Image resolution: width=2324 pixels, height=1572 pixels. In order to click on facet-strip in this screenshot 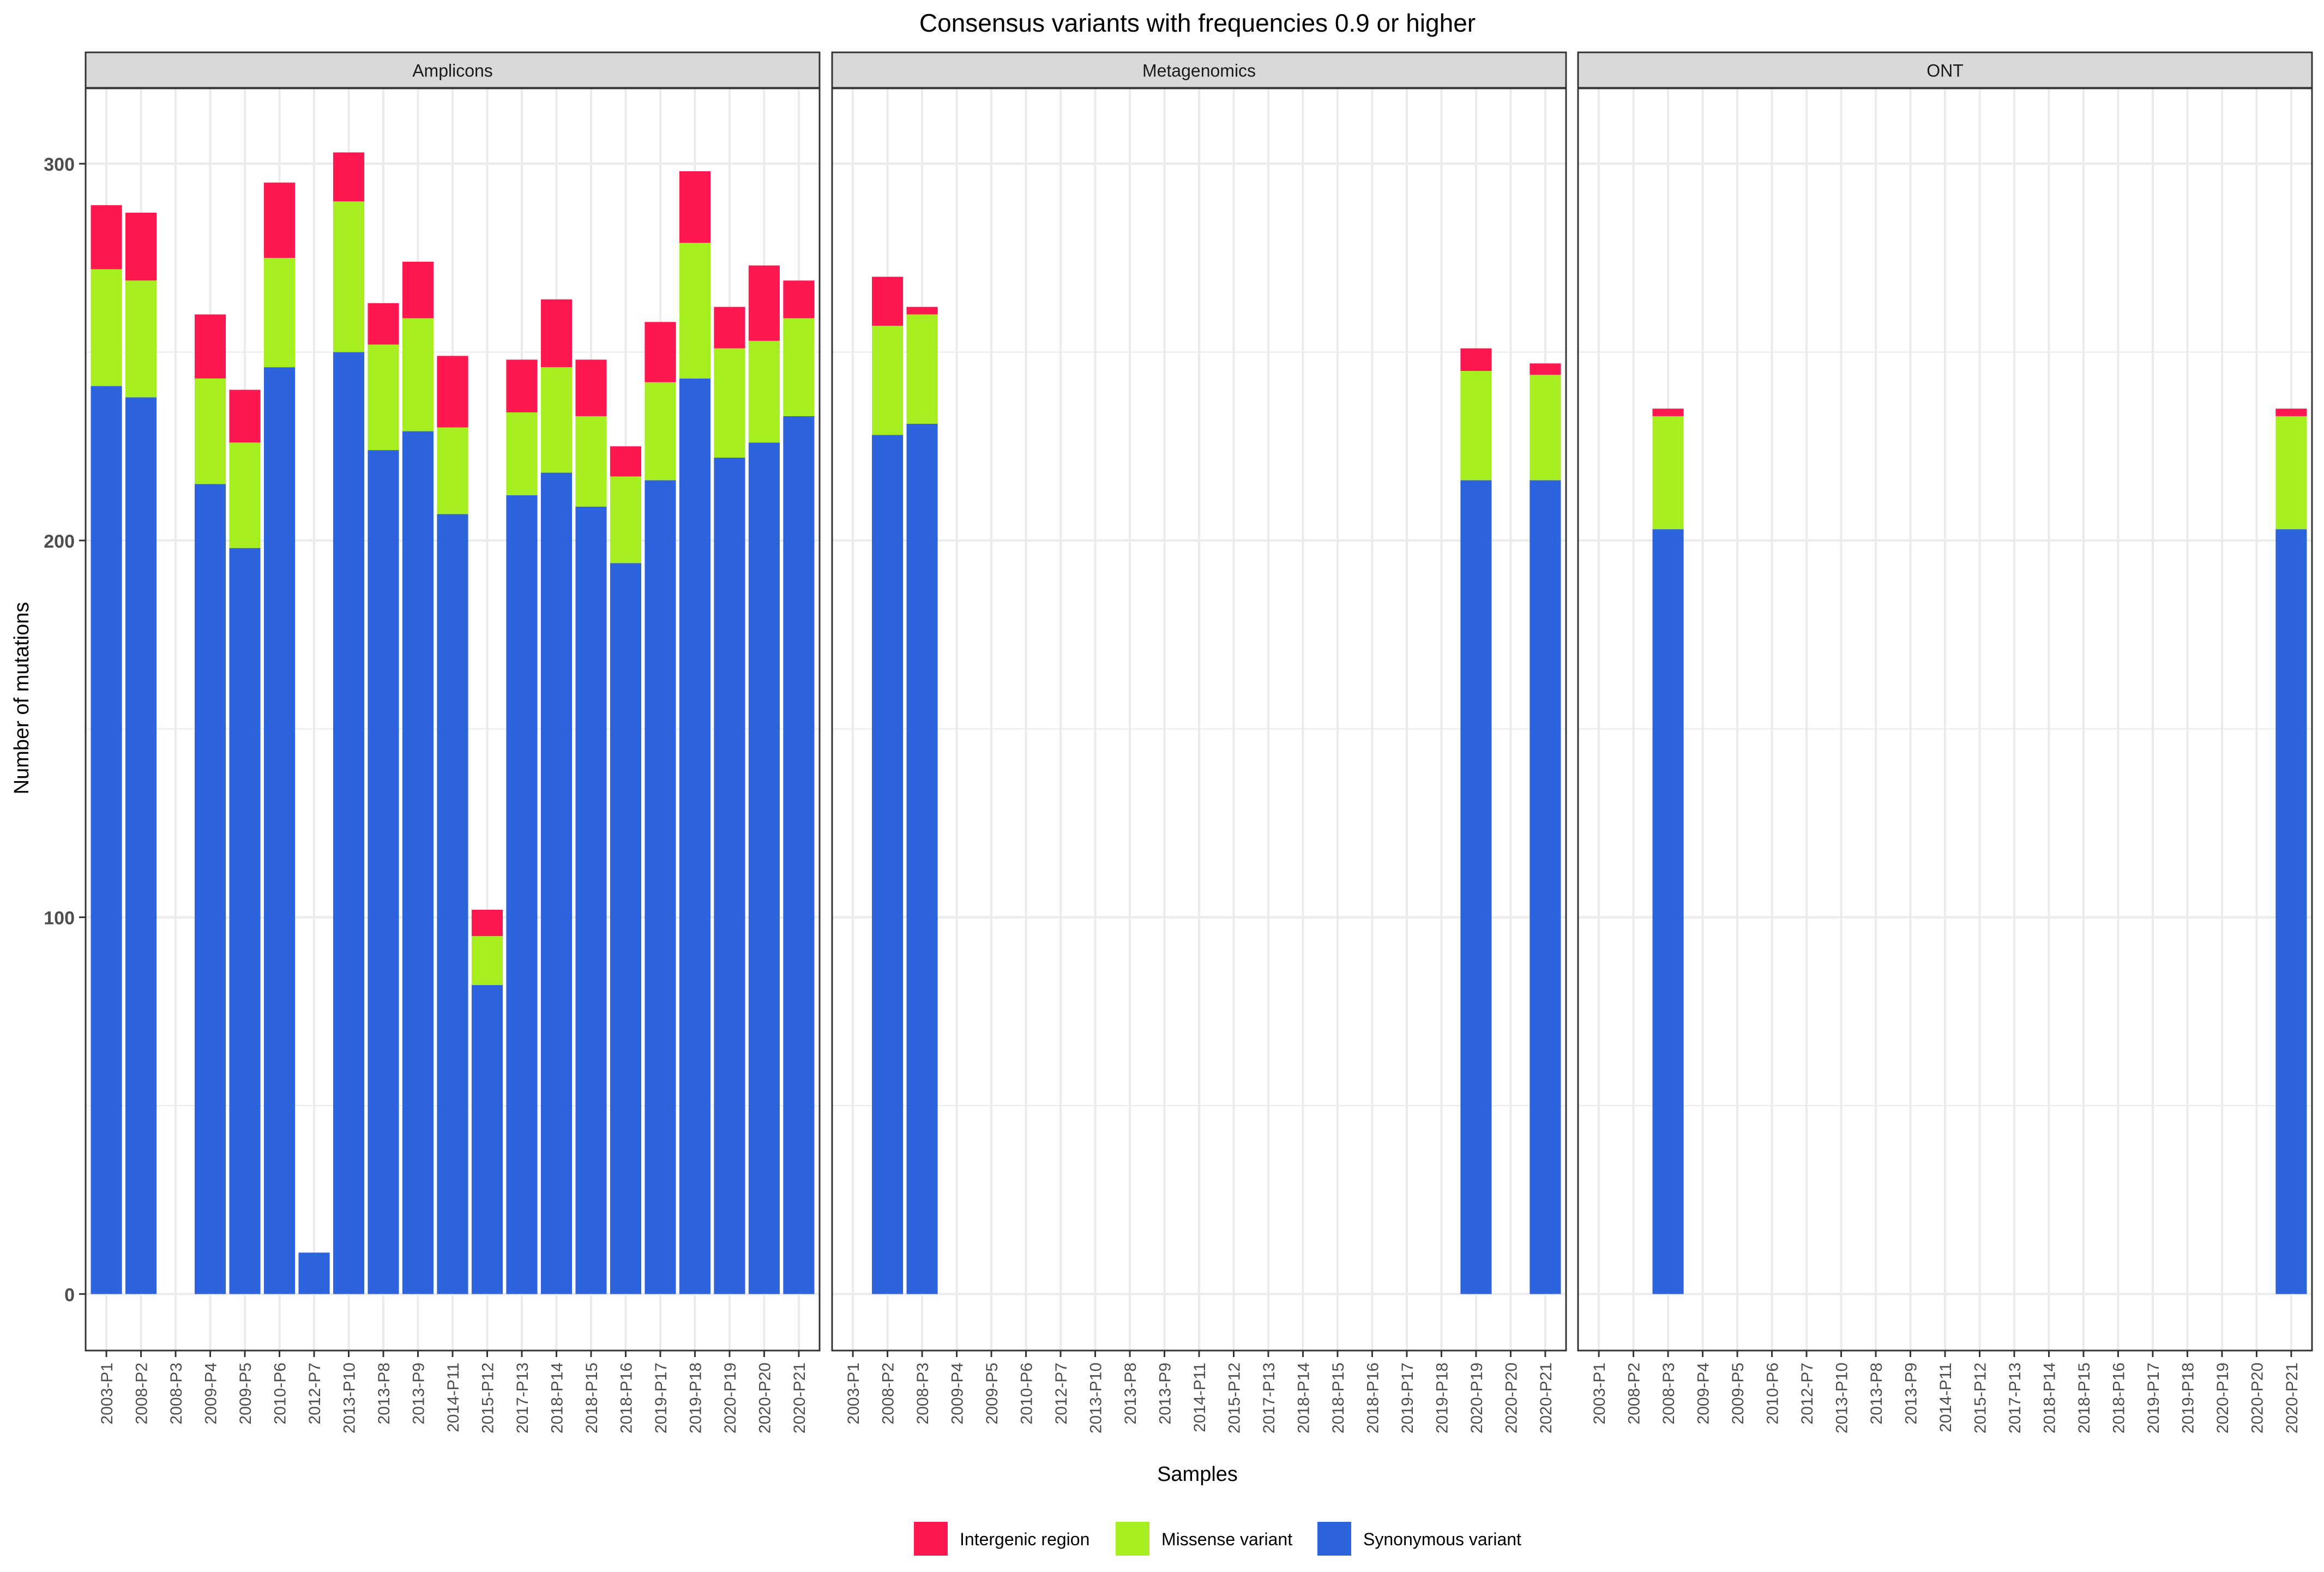, I will do `click(1945, 70)`.